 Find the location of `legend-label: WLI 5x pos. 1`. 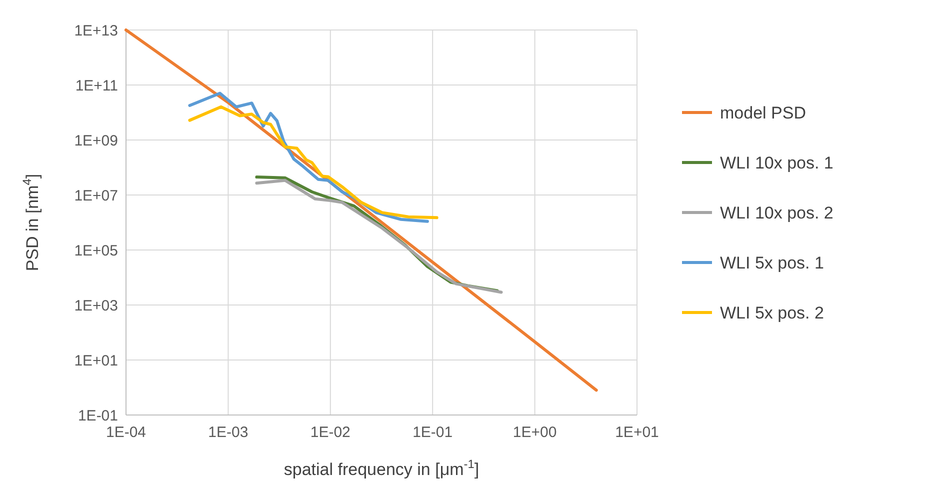

legend-label: WLI 5x pos. 1 is located at coordinates (772, 262).